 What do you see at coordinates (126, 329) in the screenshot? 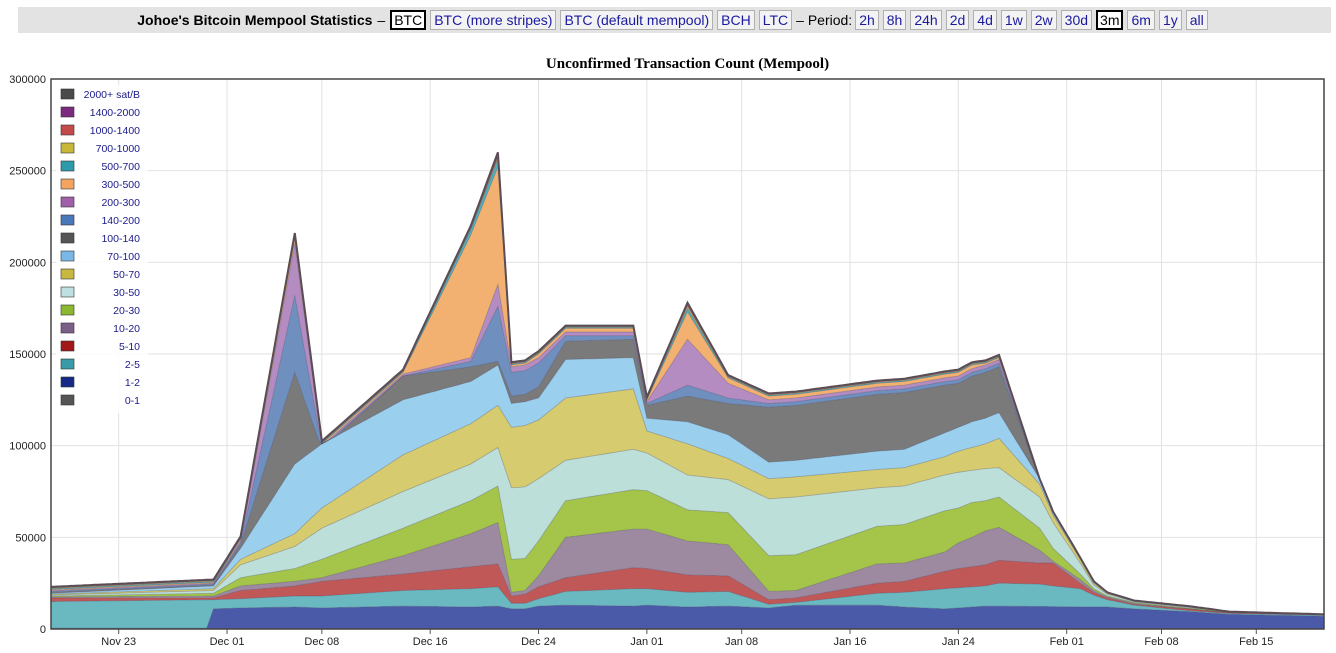
I see `legend-label: 10-20` at bounding box center [126, 329].